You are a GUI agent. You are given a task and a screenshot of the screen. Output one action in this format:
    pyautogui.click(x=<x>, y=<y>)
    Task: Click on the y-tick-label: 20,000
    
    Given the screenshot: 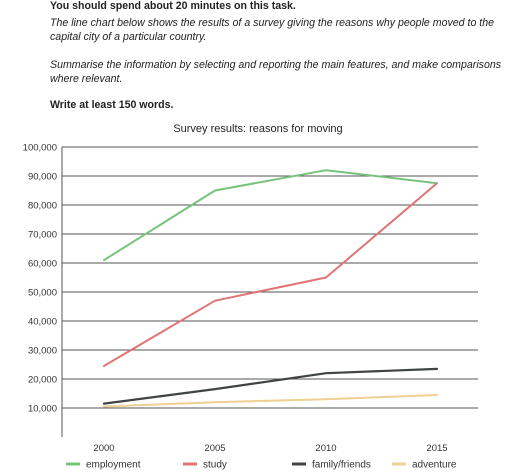 What is the action you would take?
    pyautogui.click(x=42, y=380)
    